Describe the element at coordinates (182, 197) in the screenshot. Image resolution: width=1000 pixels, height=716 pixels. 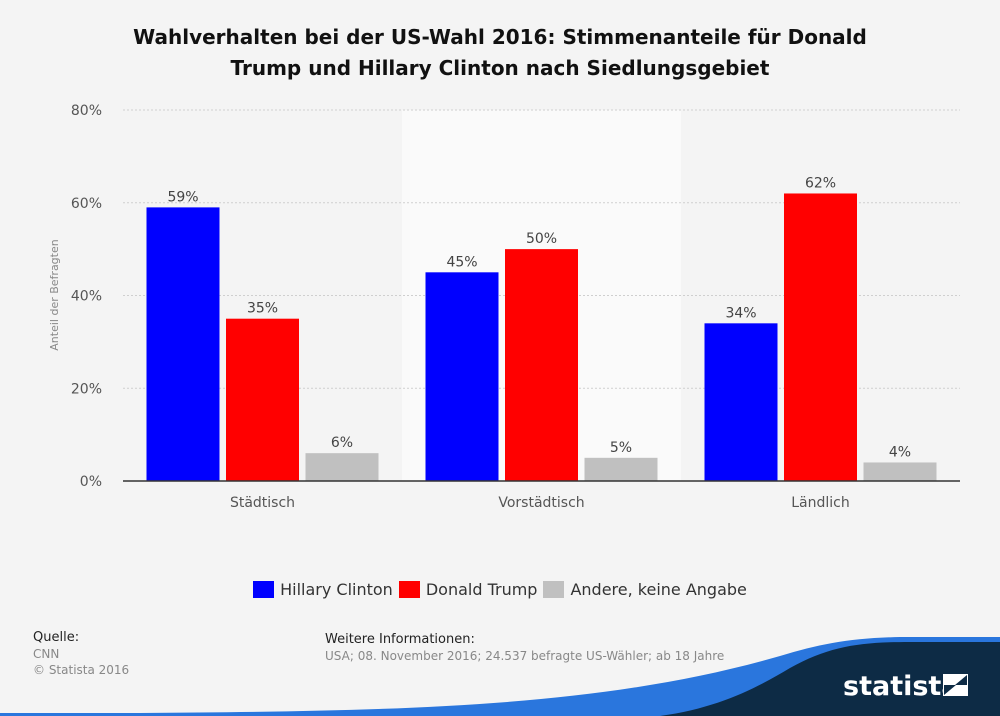
I see `data-label: 59%` at that location.